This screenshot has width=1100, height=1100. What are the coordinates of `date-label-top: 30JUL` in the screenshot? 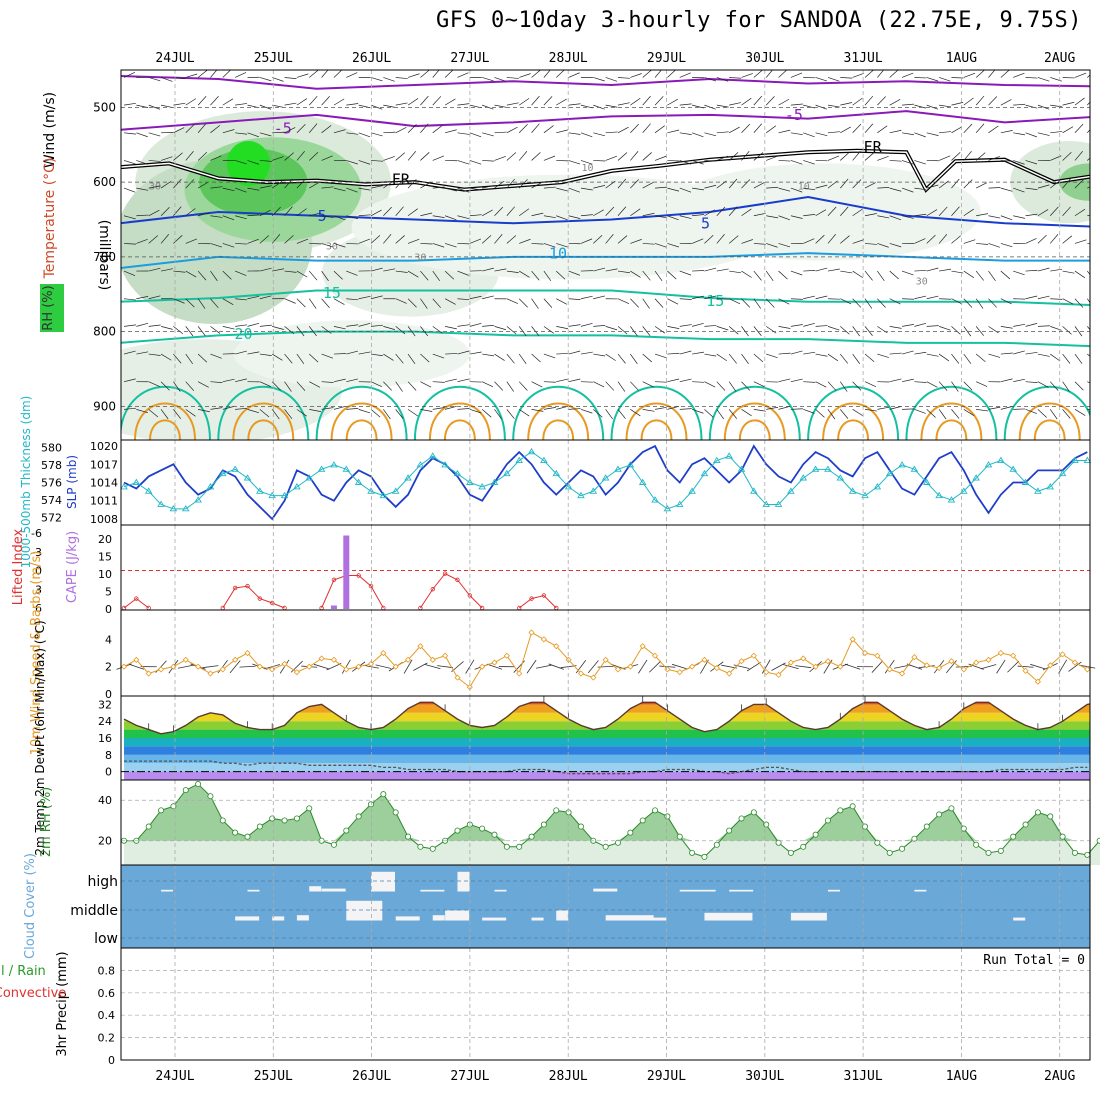 It's located at (764, 58).